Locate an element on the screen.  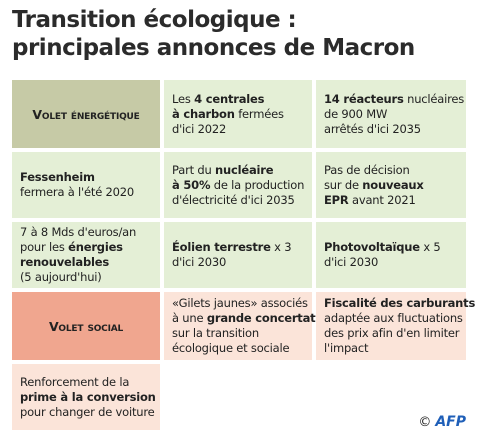
text-run: nucléaires is located at coordinates (434, 98).